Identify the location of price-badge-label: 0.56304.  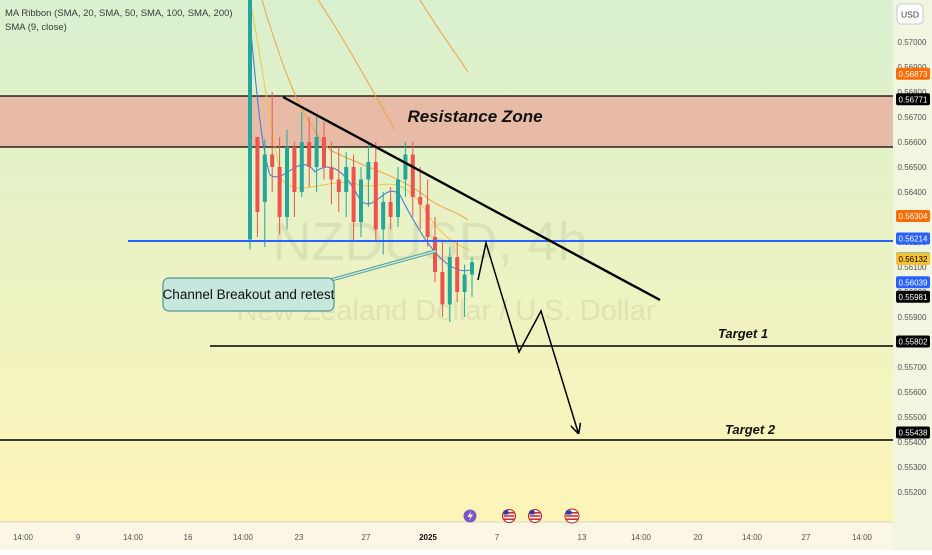
(913, 216).